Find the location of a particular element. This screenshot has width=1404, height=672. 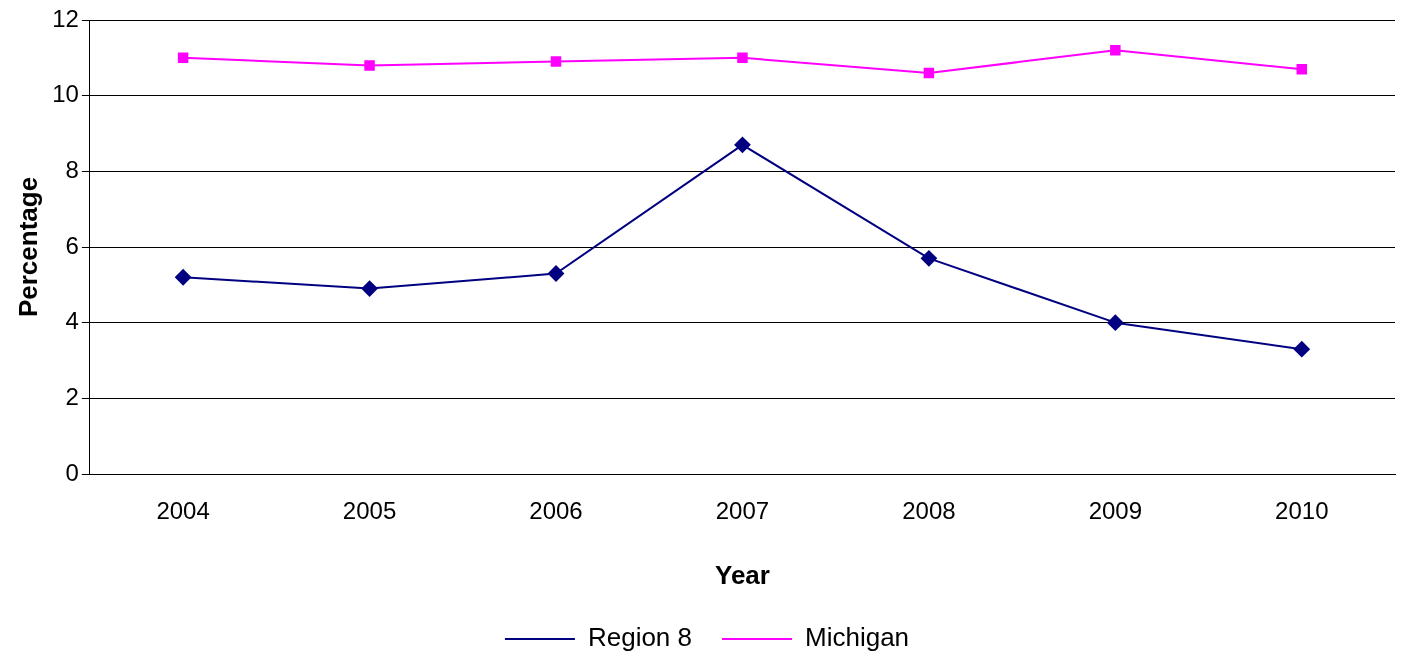

y-tick-label: 12 is located at coordinates (65, 18).